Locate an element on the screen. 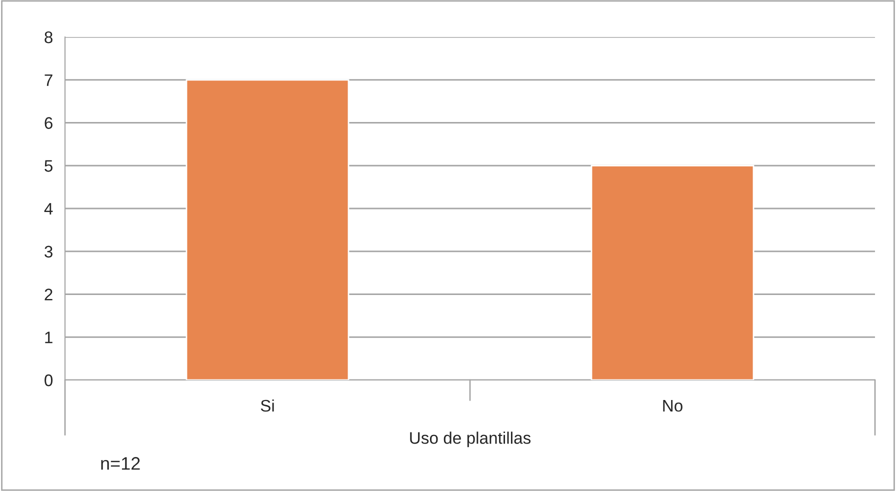 The width and height of the screenshot is (896, 491). text: n=12 is located at coordinates (120, 463).